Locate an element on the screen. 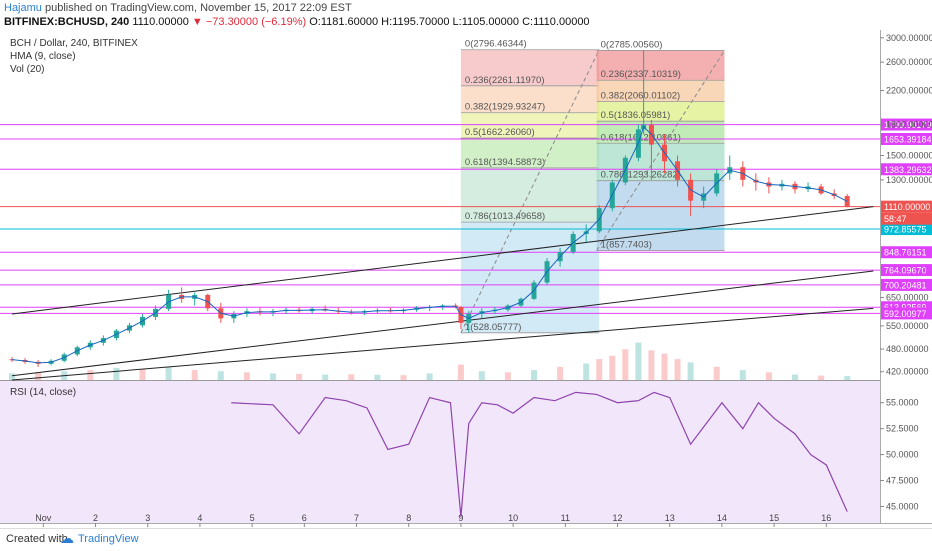 Image resolution: width=932 pixels, height=551 pixels. fib-b-level-label: 1(857.7403) is located at coordinates (626, 244).